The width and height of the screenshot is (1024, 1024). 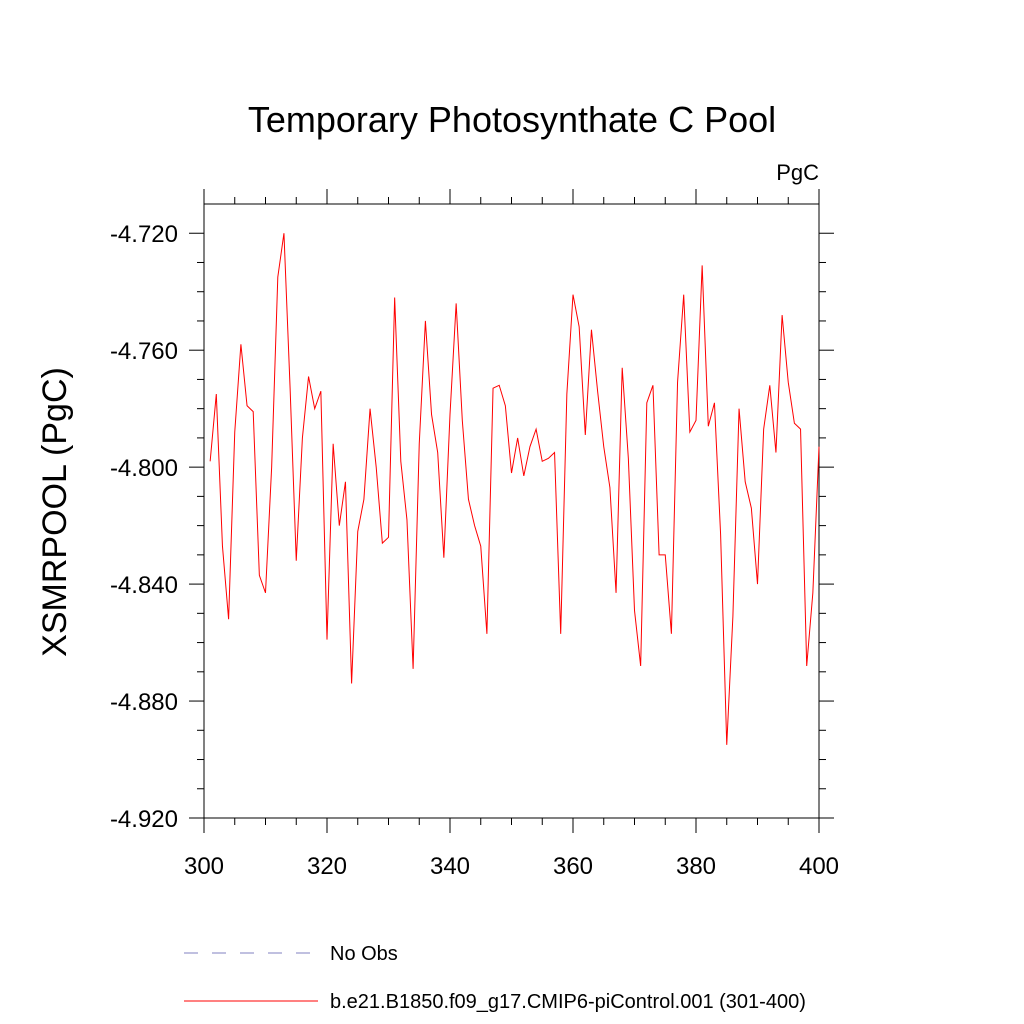 I want to click on x-tick-label: 380, so click(x=696, y=866).